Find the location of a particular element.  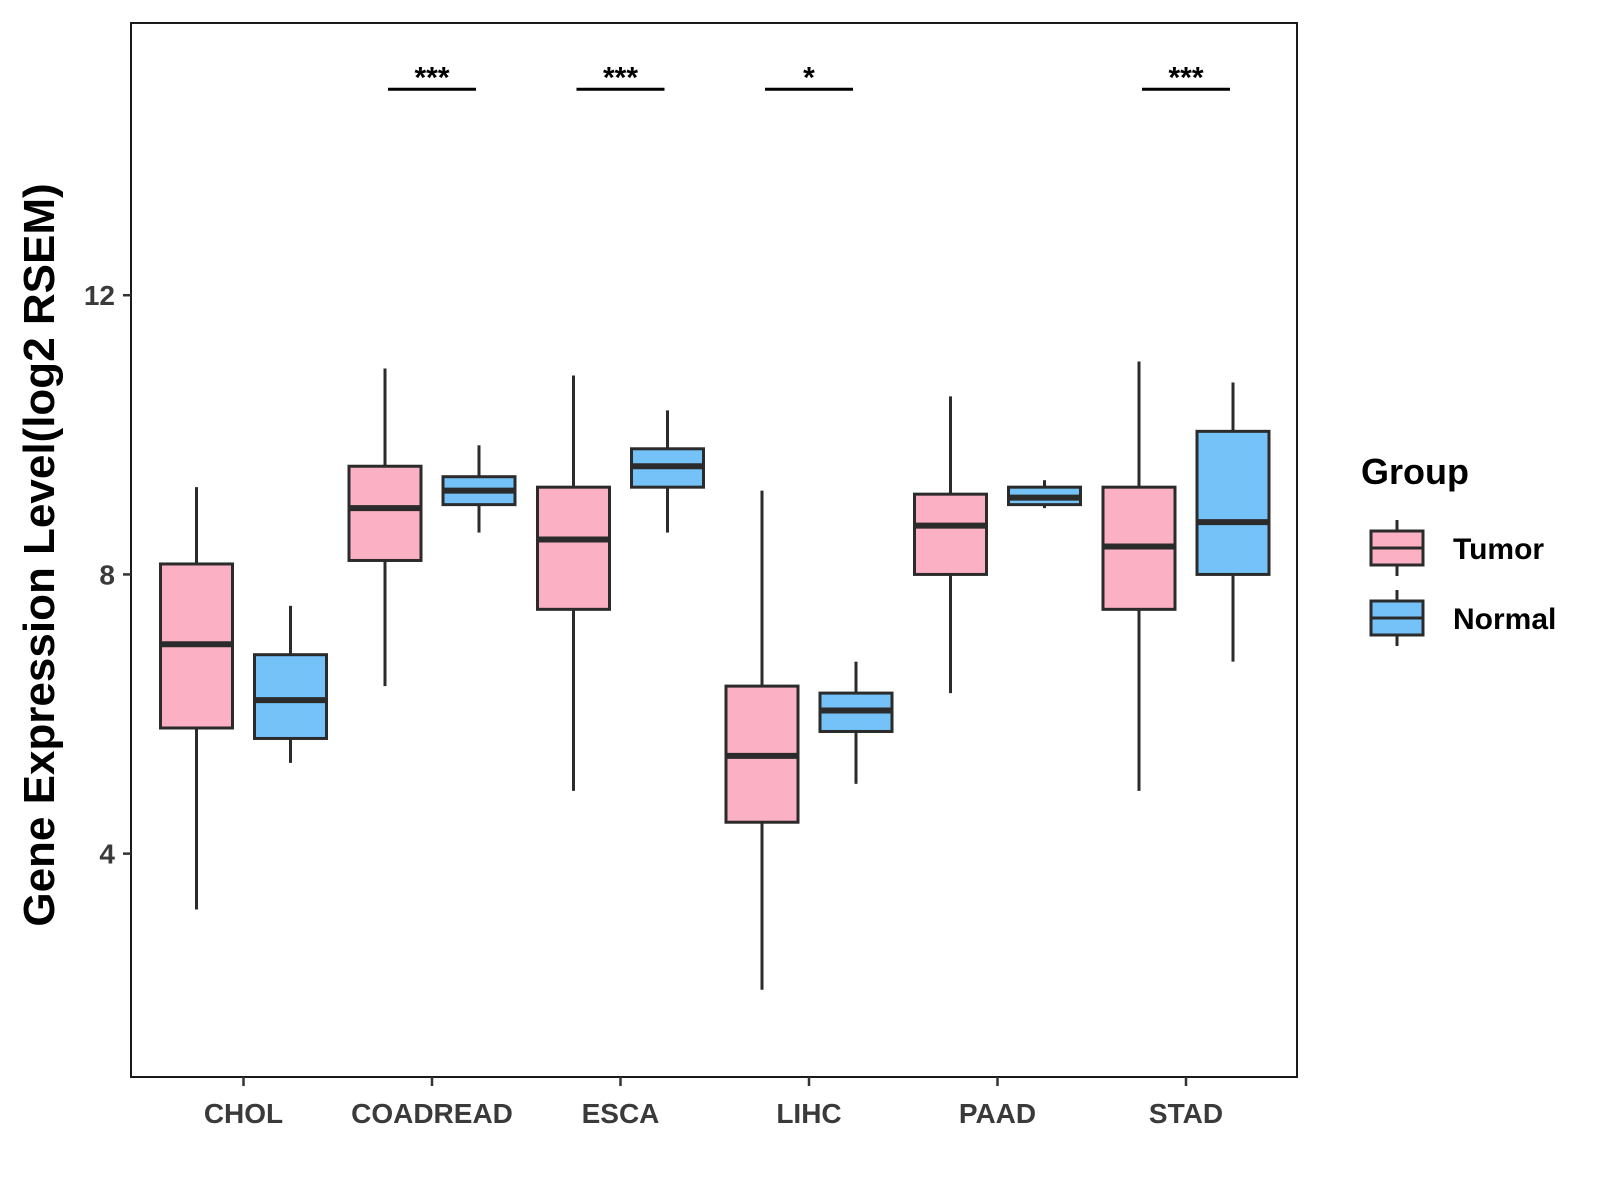

legend-label-tumor: Tumor is located at coordinates (1498, 549).